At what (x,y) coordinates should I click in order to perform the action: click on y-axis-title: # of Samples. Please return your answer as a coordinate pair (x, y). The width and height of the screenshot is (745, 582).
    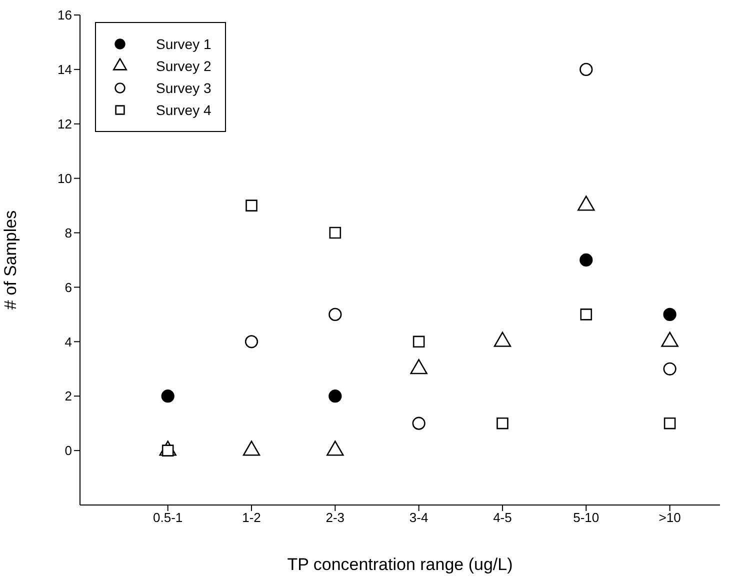
    Looking at the image, I should click on (10, 260).